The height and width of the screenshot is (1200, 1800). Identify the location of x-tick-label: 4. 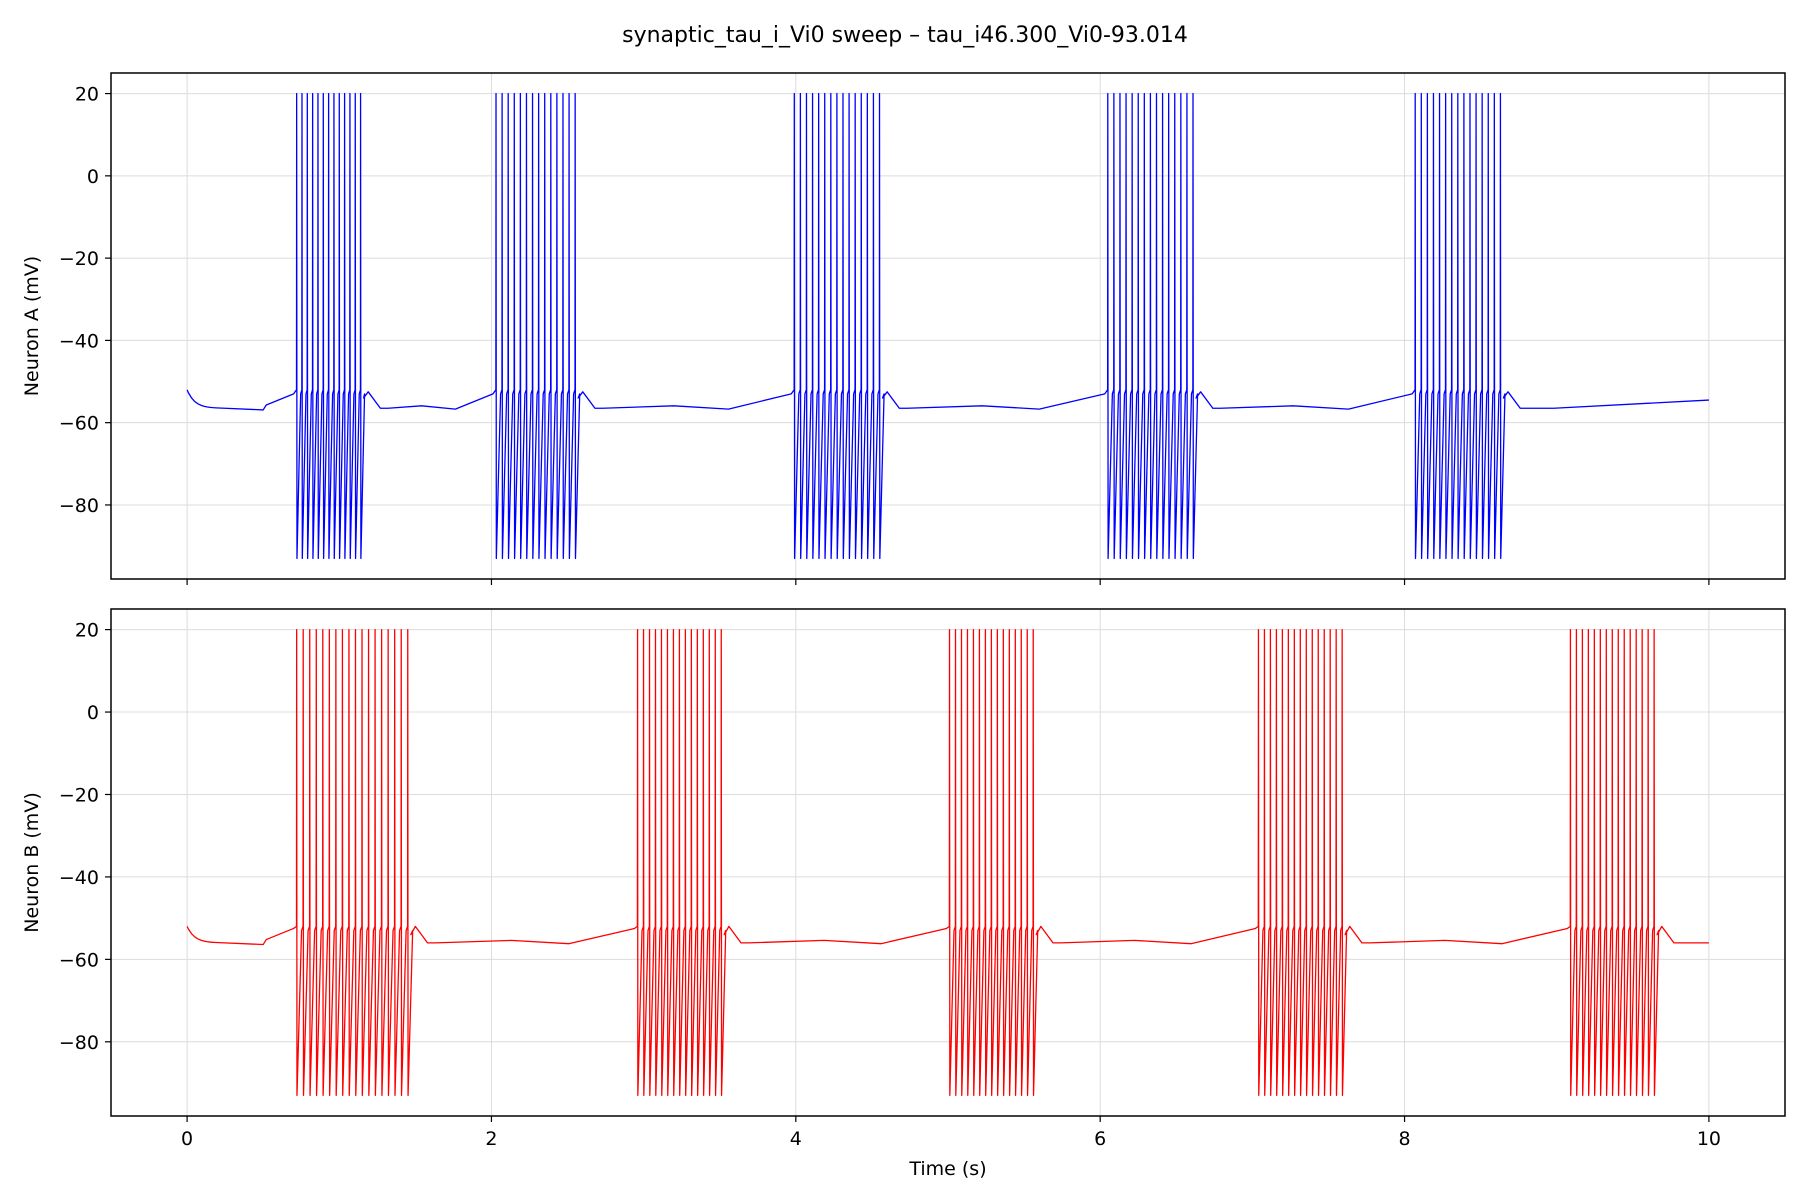
(796, 1139).